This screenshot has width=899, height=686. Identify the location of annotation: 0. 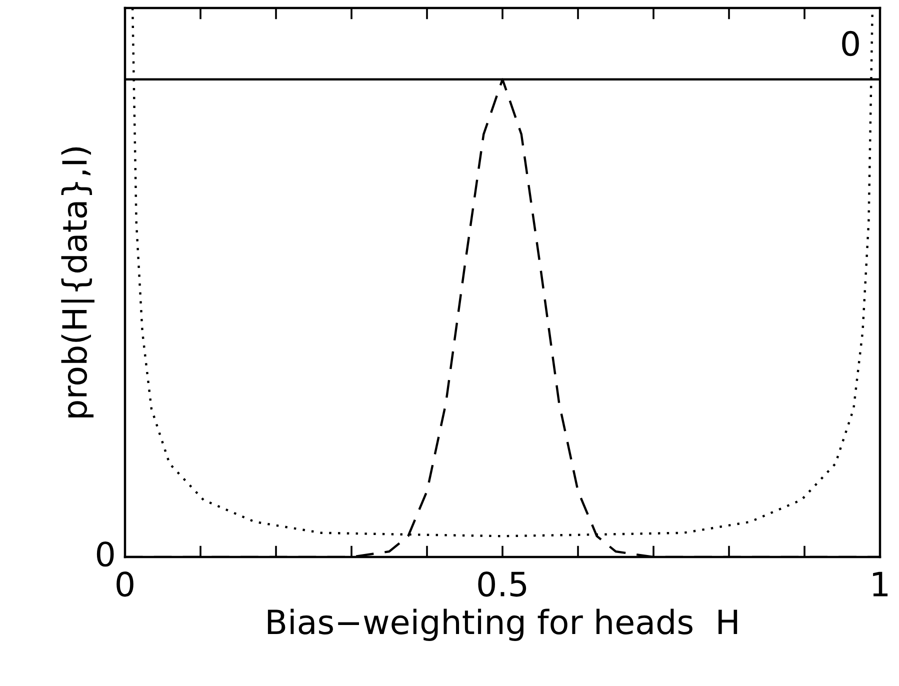
(850, 43).